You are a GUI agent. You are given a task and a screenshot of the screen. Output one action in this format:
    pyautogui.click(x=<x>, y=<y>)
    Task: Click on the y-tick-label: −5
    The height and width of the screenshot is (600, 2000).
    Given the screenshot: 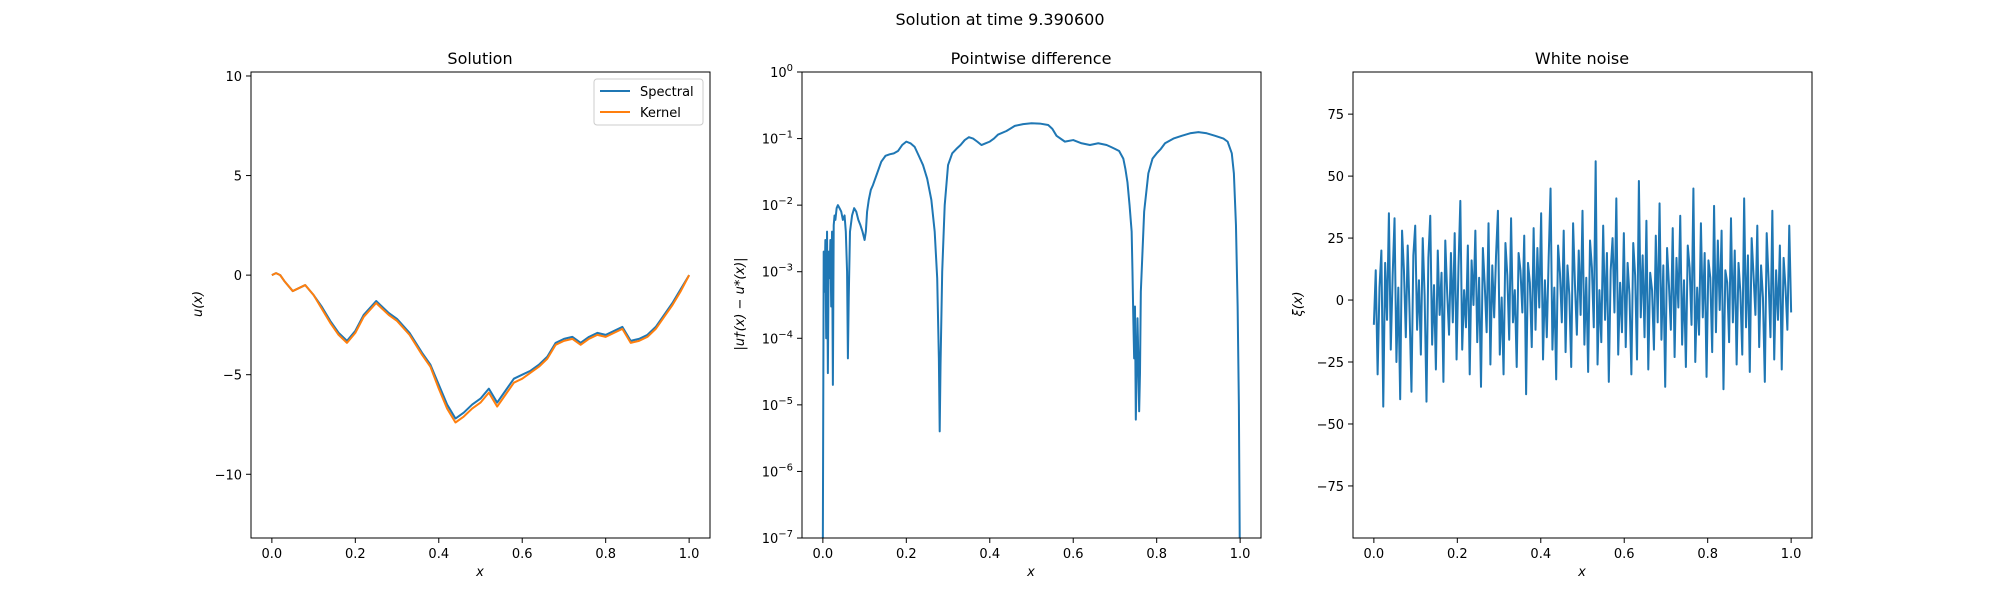 What is the action you would take?
    pyautogui.click(x=232, y=376)
    